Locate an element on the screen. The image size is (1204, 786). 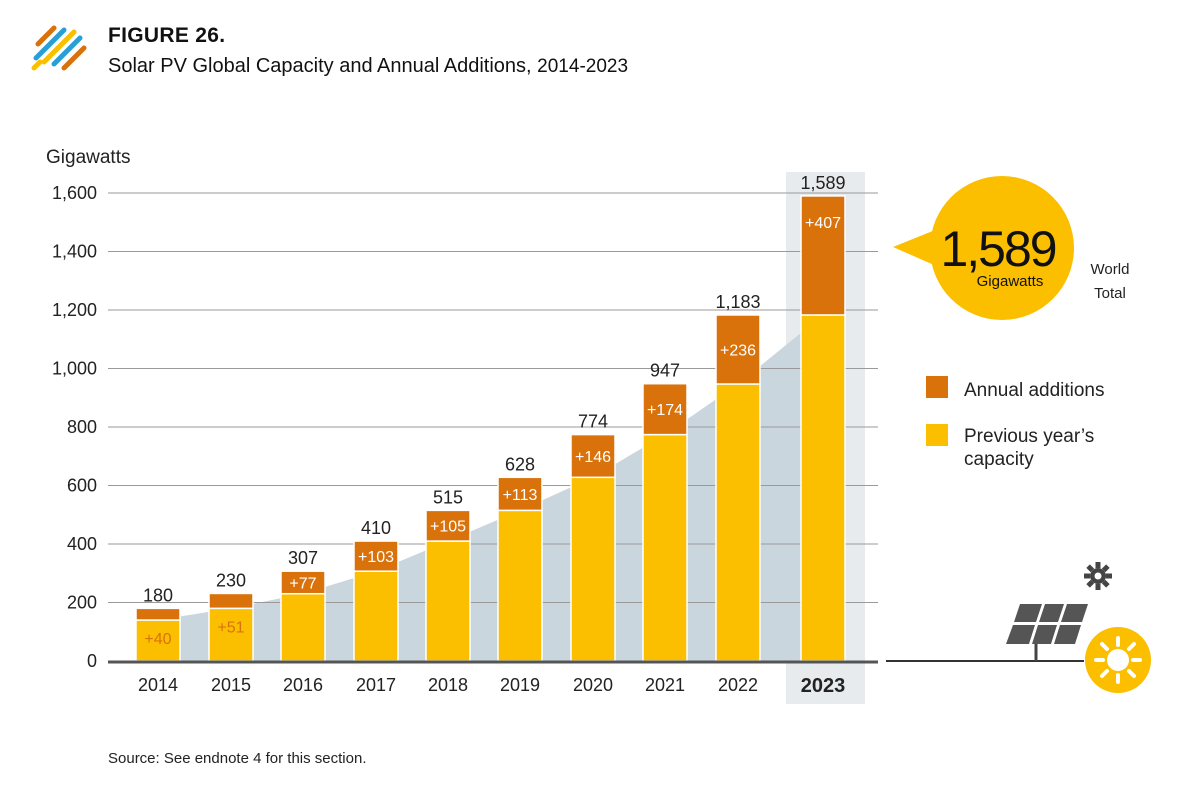
addition-label-2018: +105 is located at coordinates (448, 527).